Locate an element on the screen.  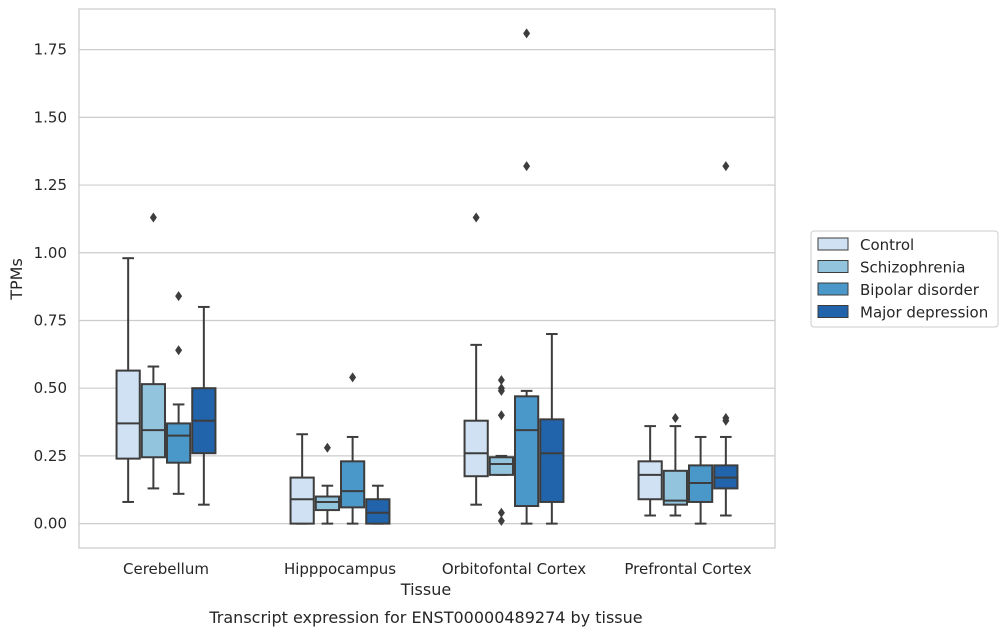
y-tick-label: 0.25 is located at coordinates (50, 456).